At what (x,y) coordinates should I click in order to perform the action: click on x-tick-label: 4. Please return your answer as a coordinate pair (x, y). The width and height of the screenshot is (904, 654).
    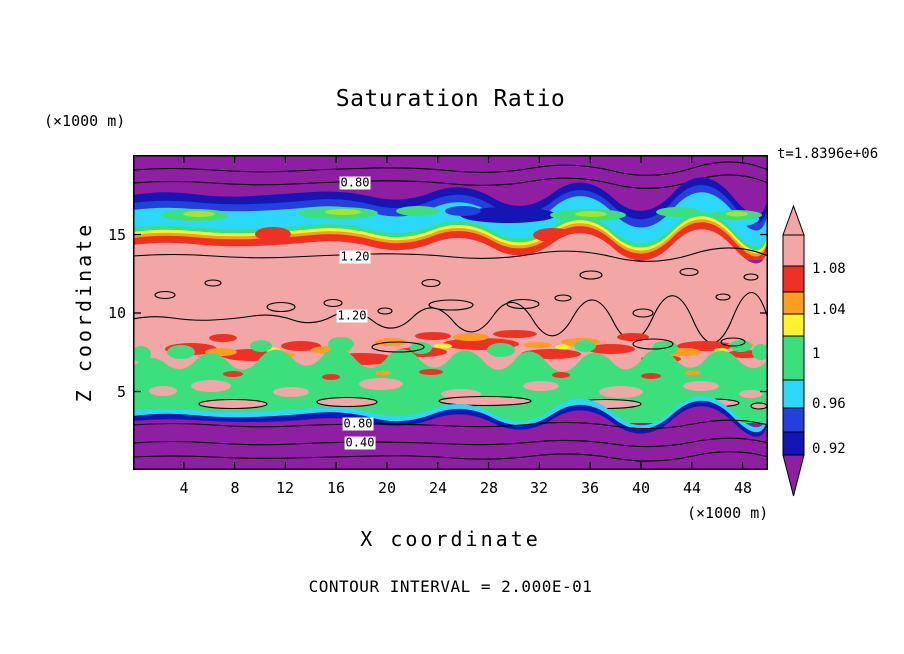
    Looking at the image, I should click on (184, 488).